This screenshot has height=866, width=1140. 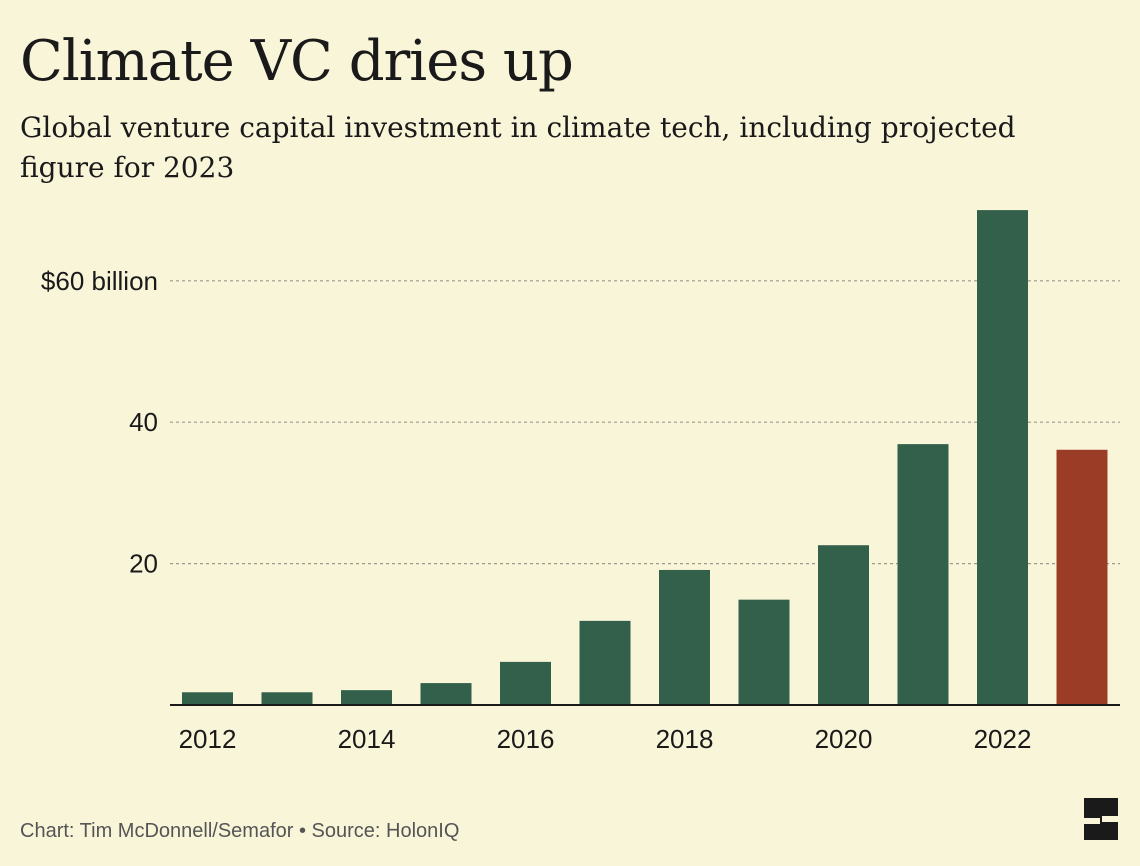 I want to click on projected-bar, so click(x=1082, y=577).